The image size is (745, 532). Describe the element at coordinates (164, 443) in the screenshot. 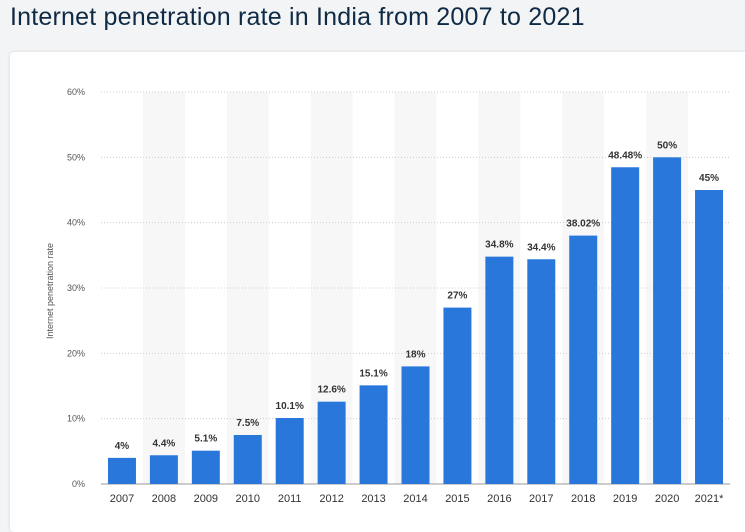

I see `data-label: 4.4%` at that location.